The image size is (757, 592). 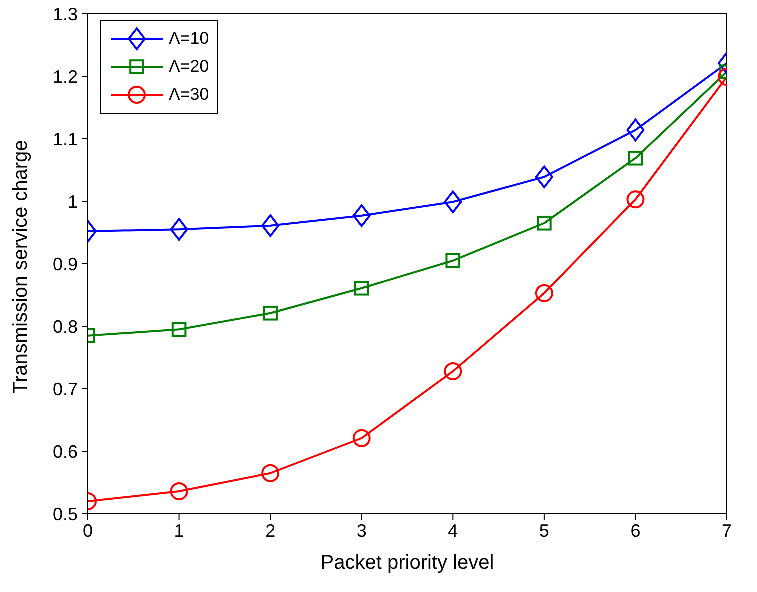 I want to click on legend-label: Λ=10, so click(x=189, y=39).